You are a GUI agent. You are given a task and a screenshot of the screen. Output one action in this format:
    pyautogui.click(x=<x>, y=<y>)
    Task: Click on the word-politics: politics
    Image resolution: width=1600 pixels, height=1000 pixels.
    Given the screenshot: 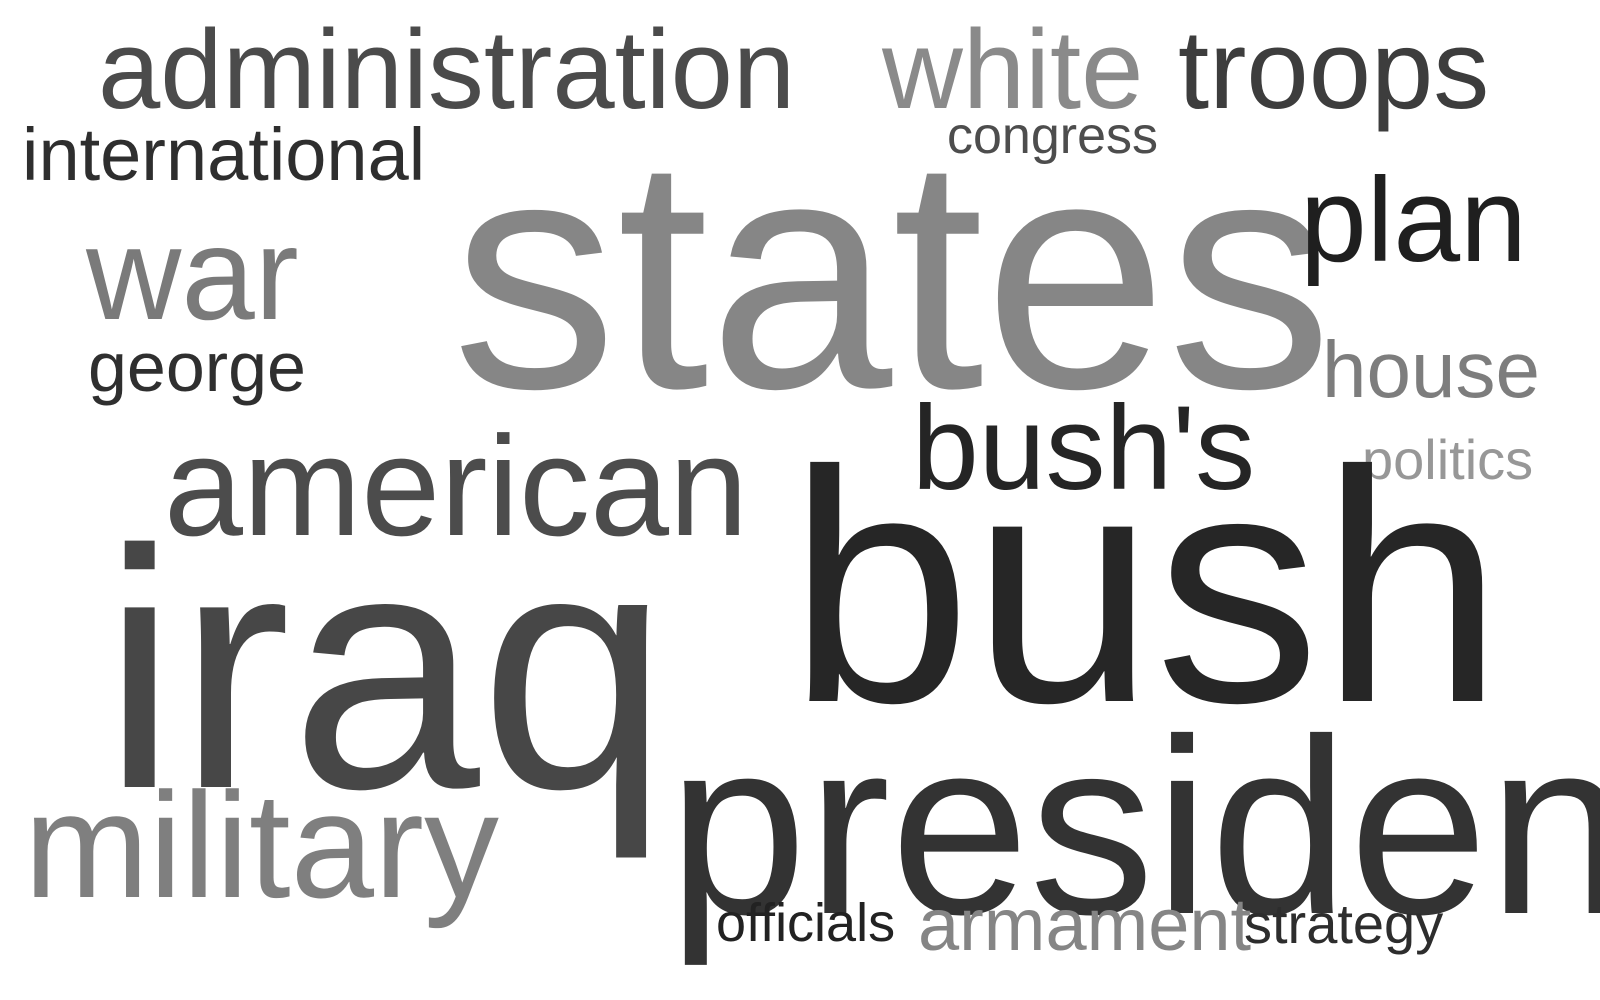 What is the action you would take?
    pyautogui.click(x=1448, y=459)
    